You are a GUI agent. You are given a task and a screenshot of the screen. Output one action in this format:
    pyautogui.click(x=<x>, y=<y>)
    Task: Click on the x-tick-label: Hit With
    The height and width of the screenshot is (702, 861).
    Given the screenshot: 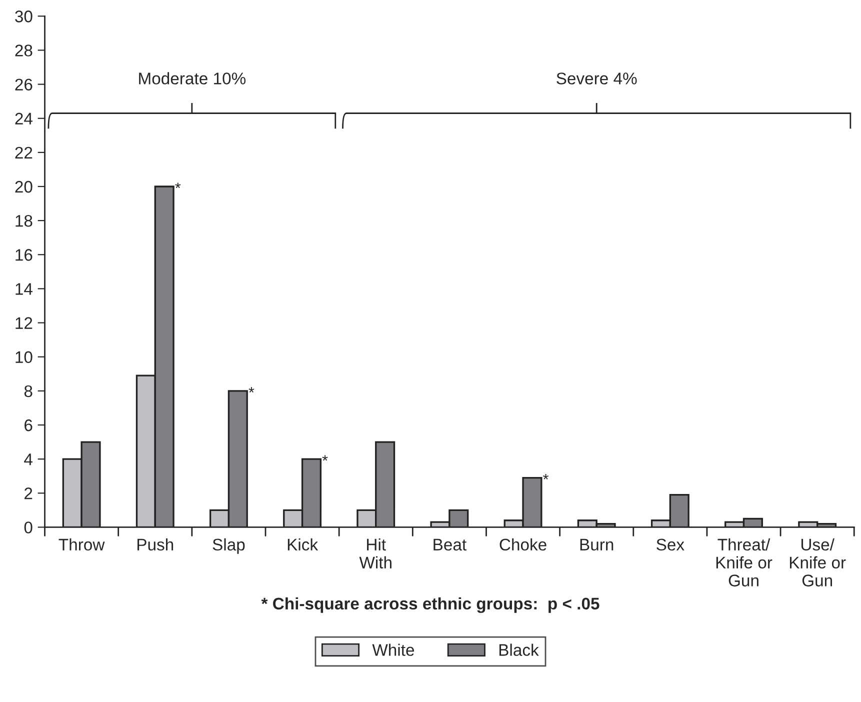 What is the action you would take?
    pyautogui.click(x=375, y=553)
    